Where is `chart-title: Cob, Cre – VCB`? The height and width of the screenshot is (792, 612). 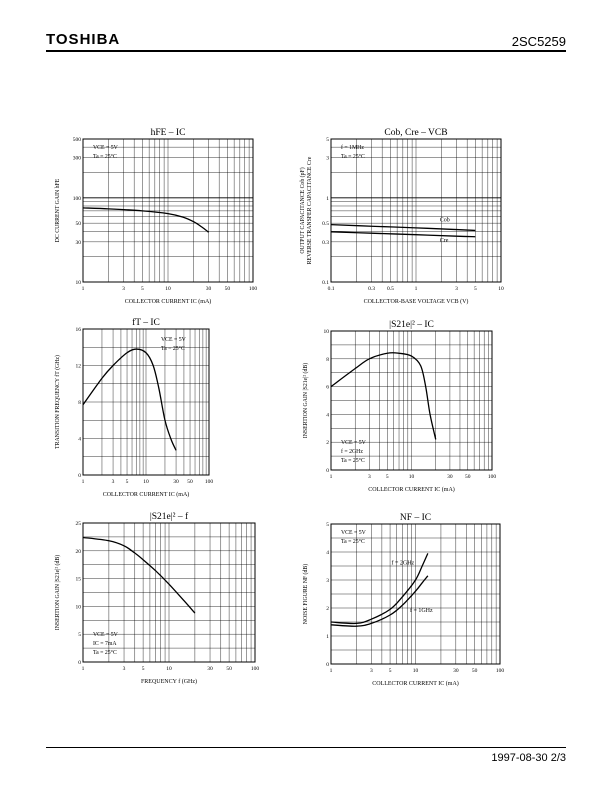
chart-title: Cob, Cre – VCB is located at coordinates (415, 133).